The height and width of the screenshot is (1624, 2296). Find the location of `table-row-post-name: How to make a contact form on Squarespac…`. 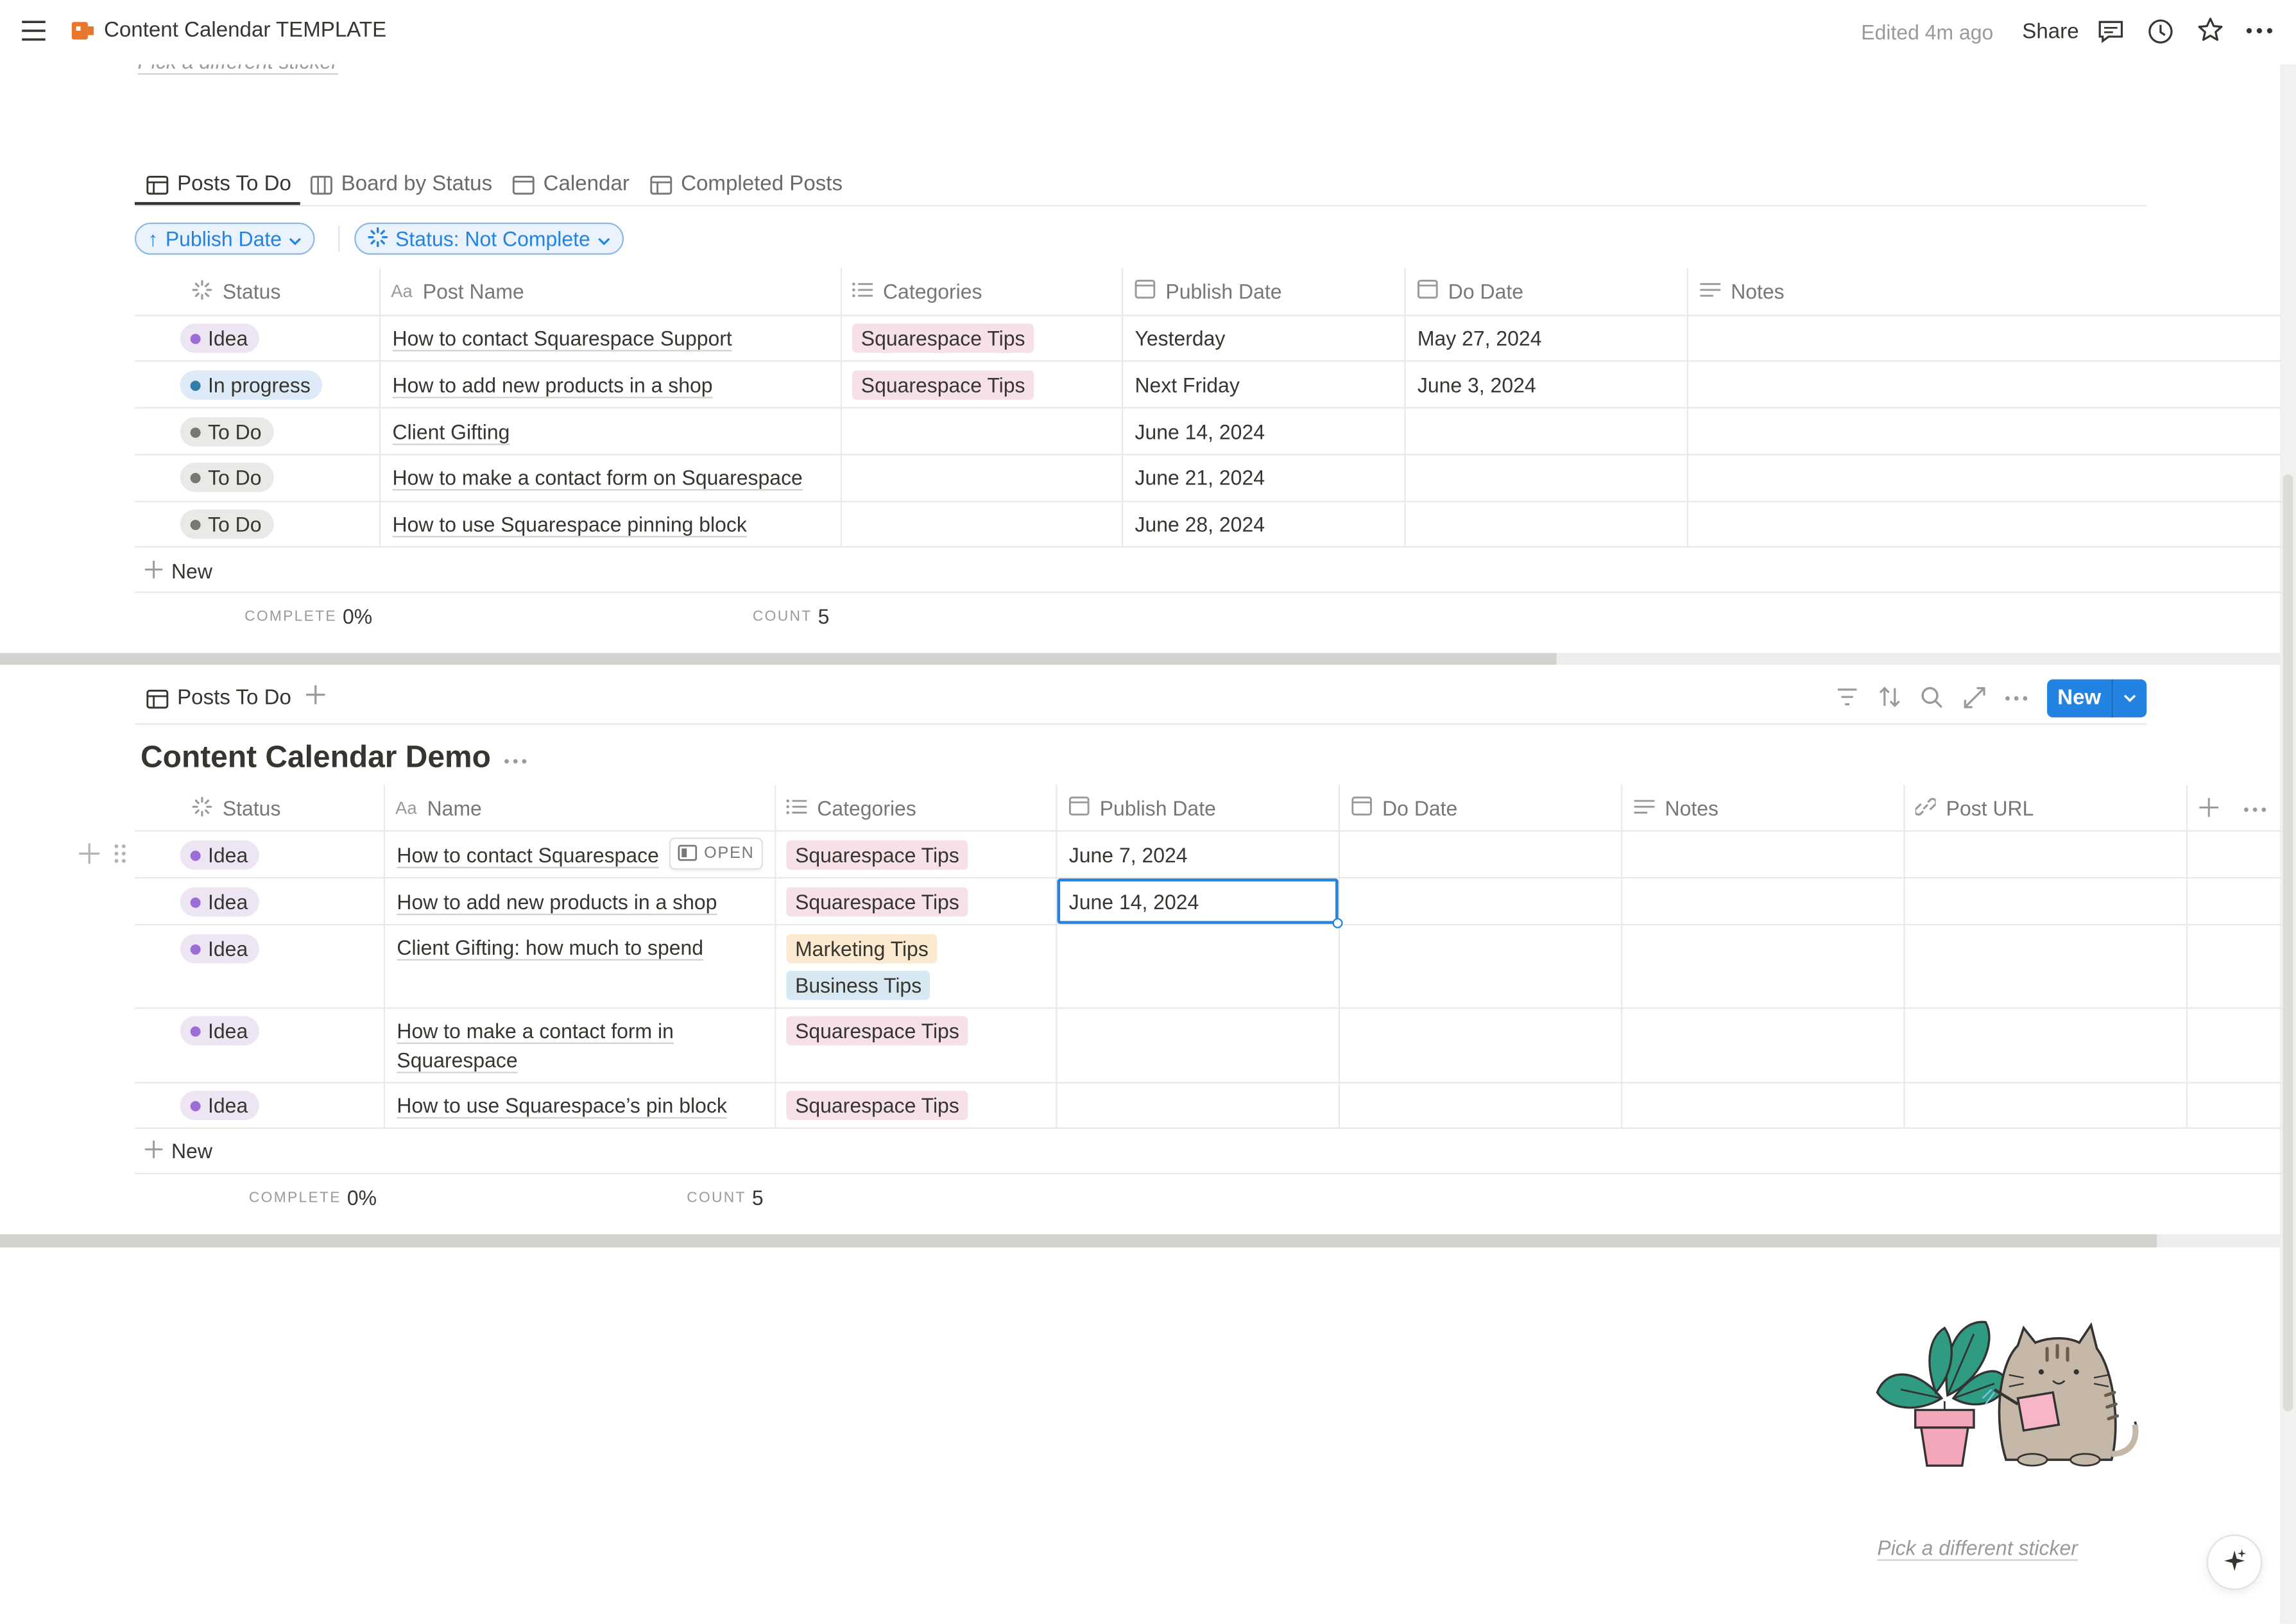

table-row-post-name: How to make a contact form on Squarespac… is located at coordinates (597, 477).